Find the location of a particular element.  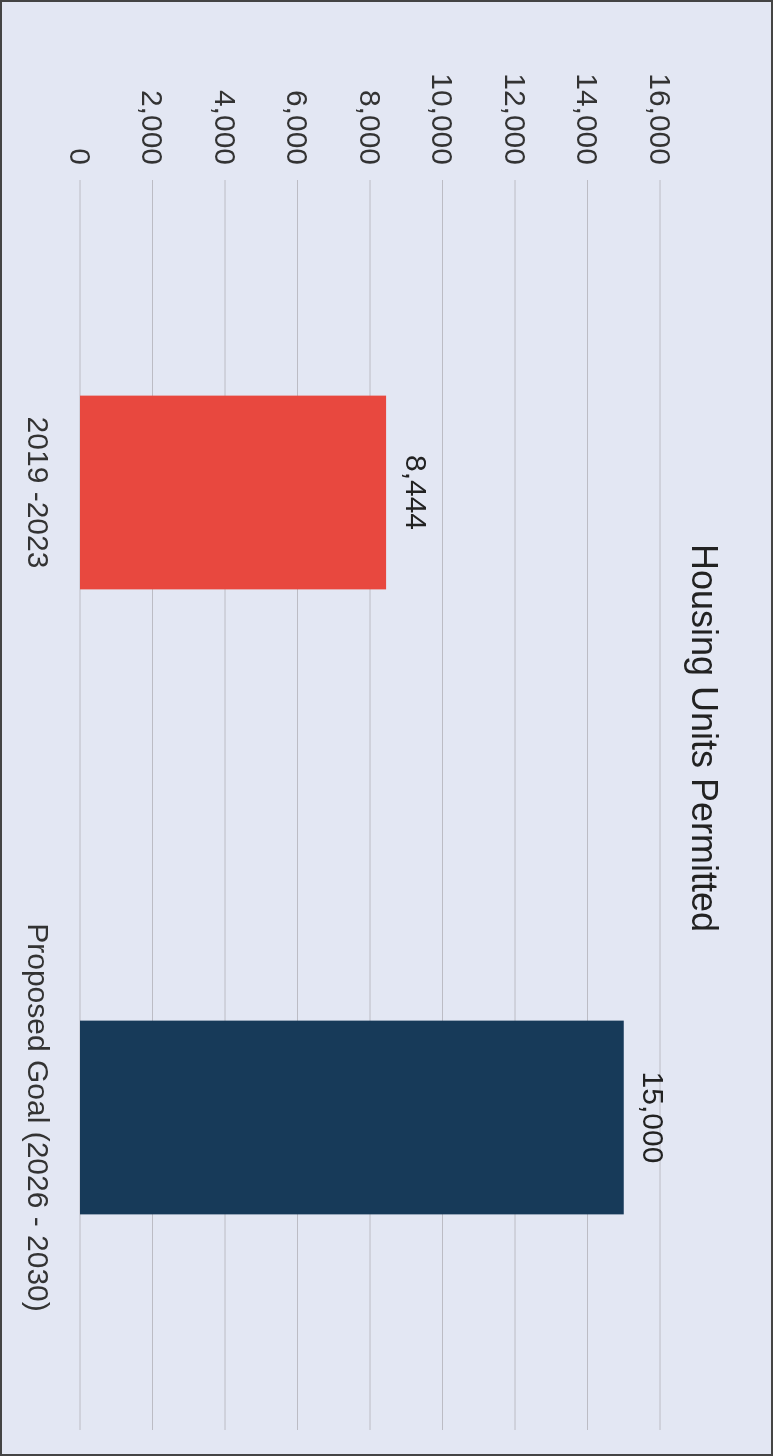

x-tick-label: 12,000 is located at coordinates (515, 119).